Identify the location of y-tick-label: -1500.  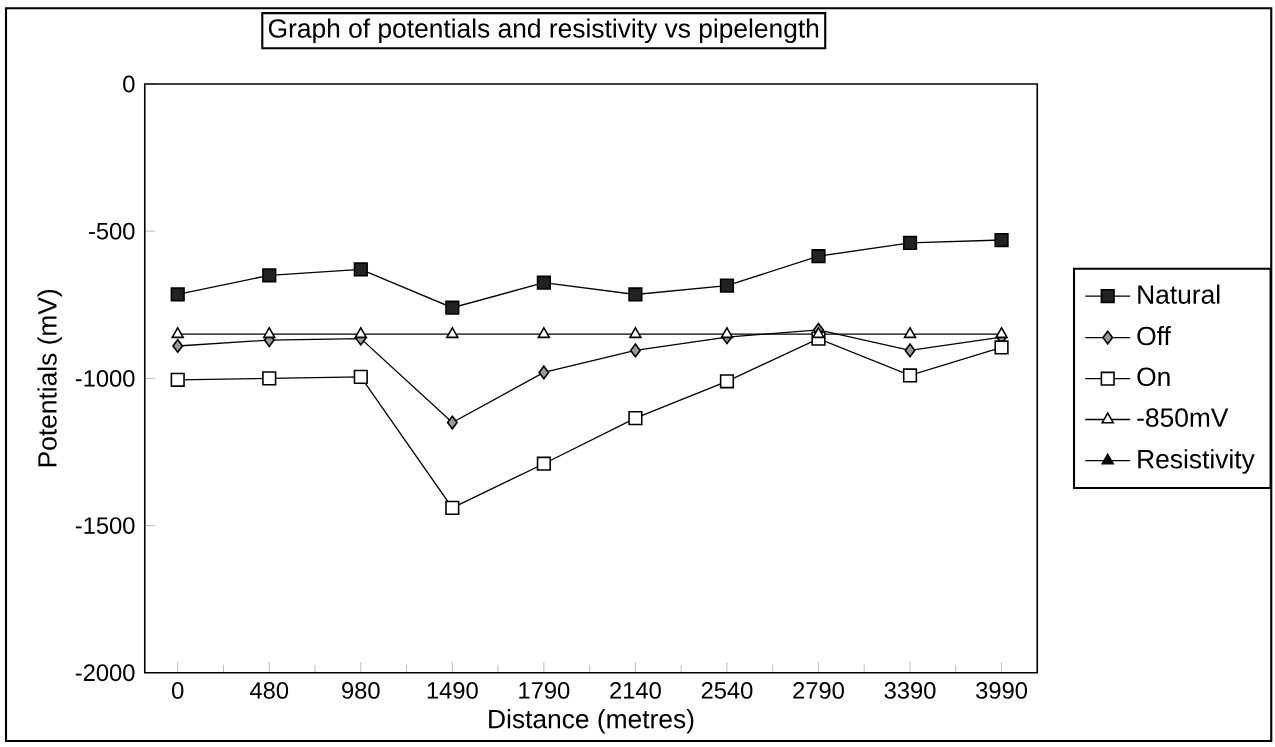
(105, 525).